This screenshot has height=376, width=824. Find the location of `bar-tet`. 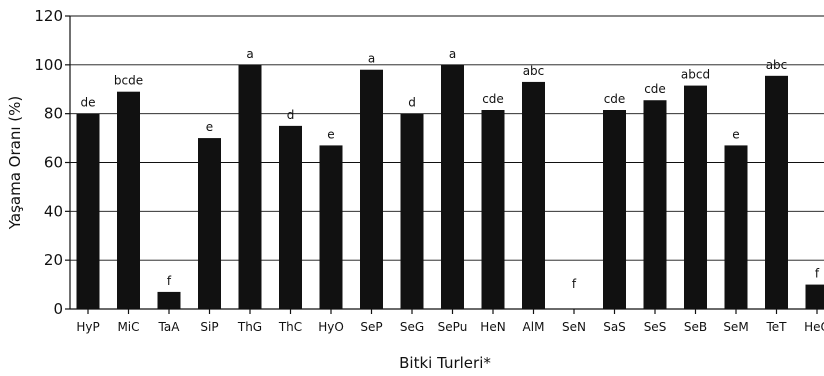

bar-tet is located at coordinates (776, 192).